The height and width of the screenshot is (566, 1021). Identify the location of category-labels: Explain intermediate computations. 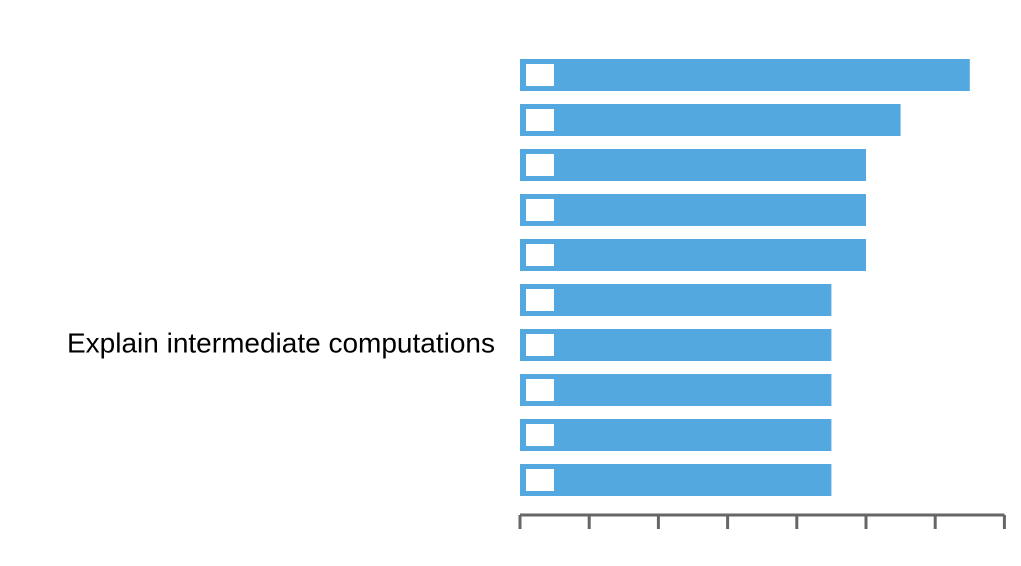
(281, 342).